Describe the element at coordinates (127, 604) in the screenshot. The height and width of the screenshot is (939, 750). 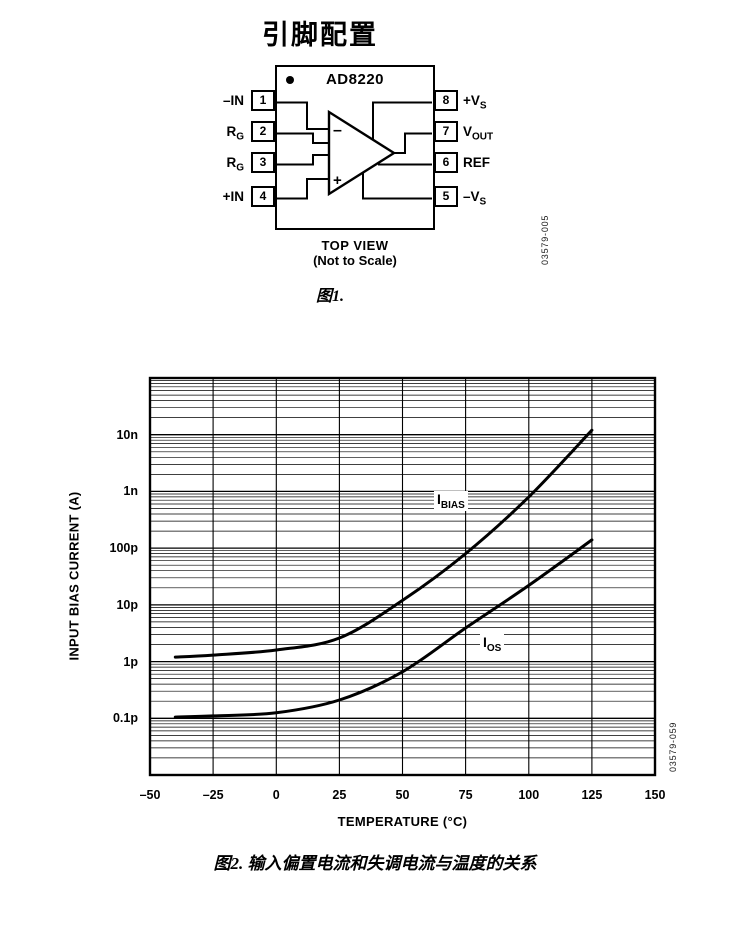
I see `y-tick-label: 10p` at that location.